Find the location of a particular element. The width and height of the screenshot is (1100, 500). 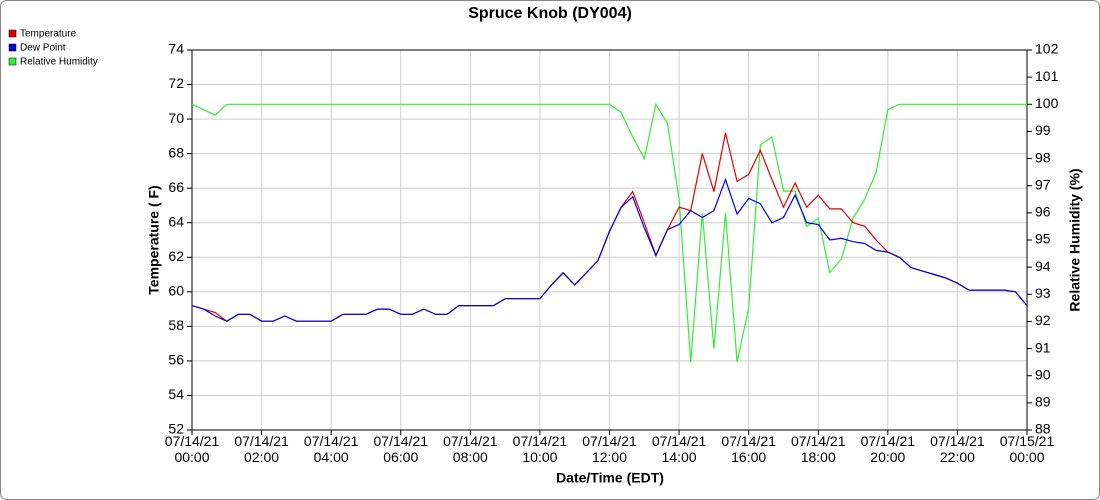

legend-label: Relative Humidity is located at coordinates (59, 62).